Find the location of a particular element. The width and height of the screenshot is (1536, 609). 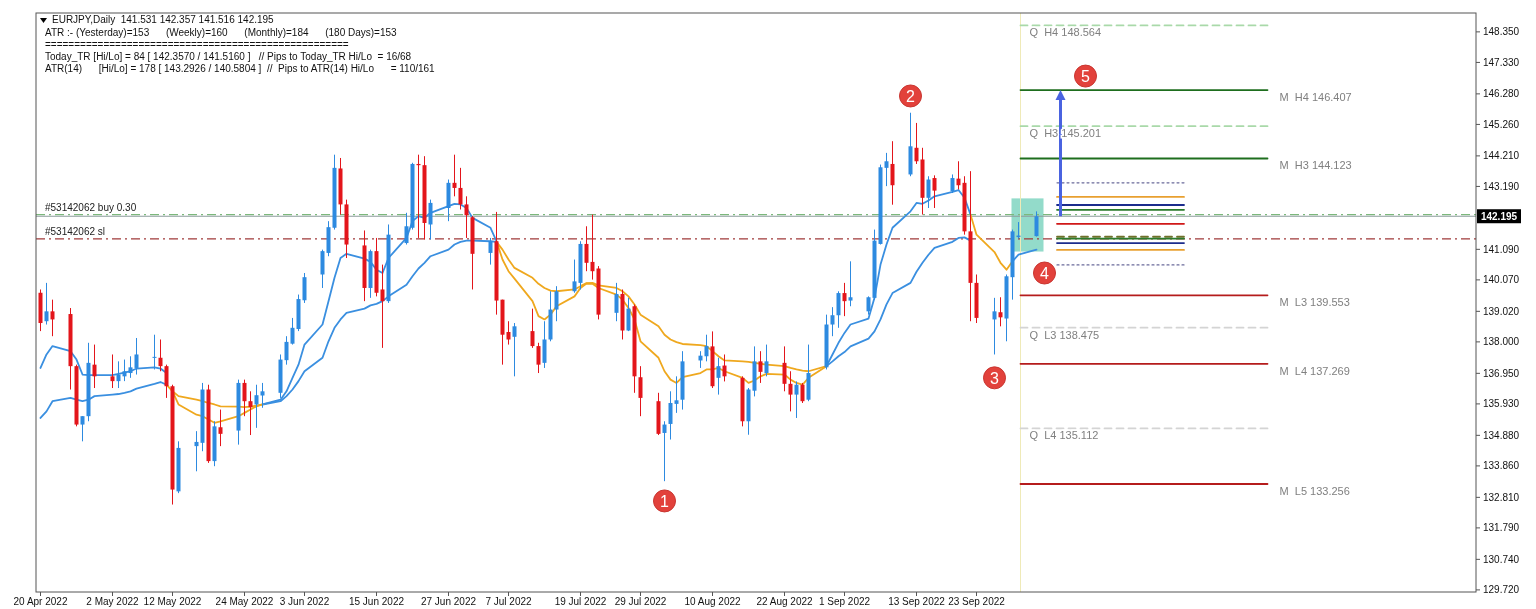

annotation: 4 is located at coordinates (1045, 273).